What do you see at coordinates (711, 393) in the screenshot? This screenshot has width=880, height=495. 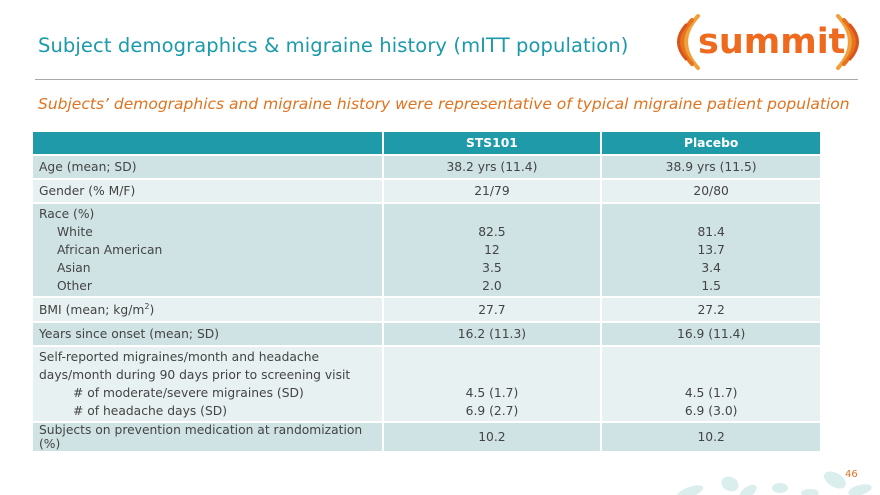 I see `moderate-severe-placebo: 4.5 (1.7)` at bounding box center [711, 393].